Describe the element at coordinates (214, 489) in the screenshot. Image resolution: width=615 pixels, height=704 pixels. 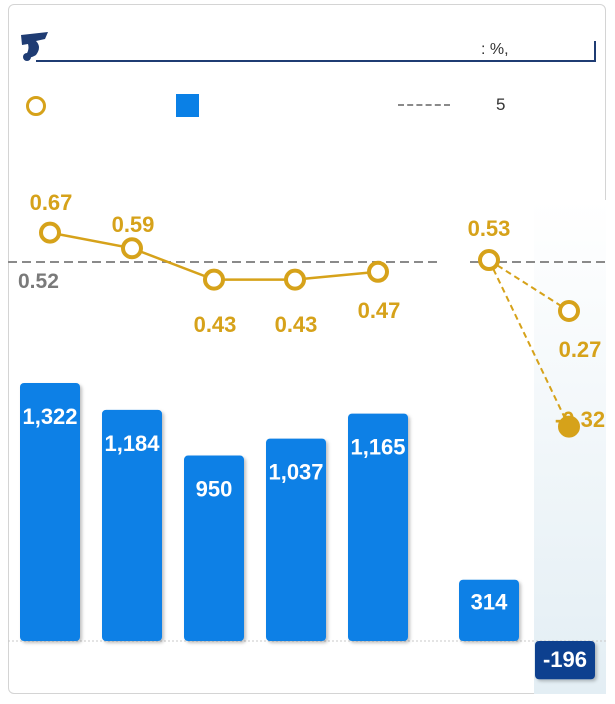
I see `bar-value-label-3: 950` at that location.